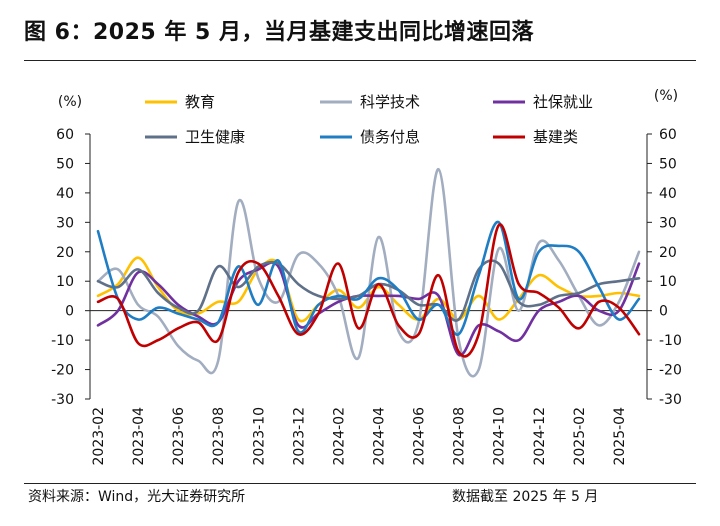 The image size is (720, 526). I want to click on right-tick-label: 20, so click(668, 253).